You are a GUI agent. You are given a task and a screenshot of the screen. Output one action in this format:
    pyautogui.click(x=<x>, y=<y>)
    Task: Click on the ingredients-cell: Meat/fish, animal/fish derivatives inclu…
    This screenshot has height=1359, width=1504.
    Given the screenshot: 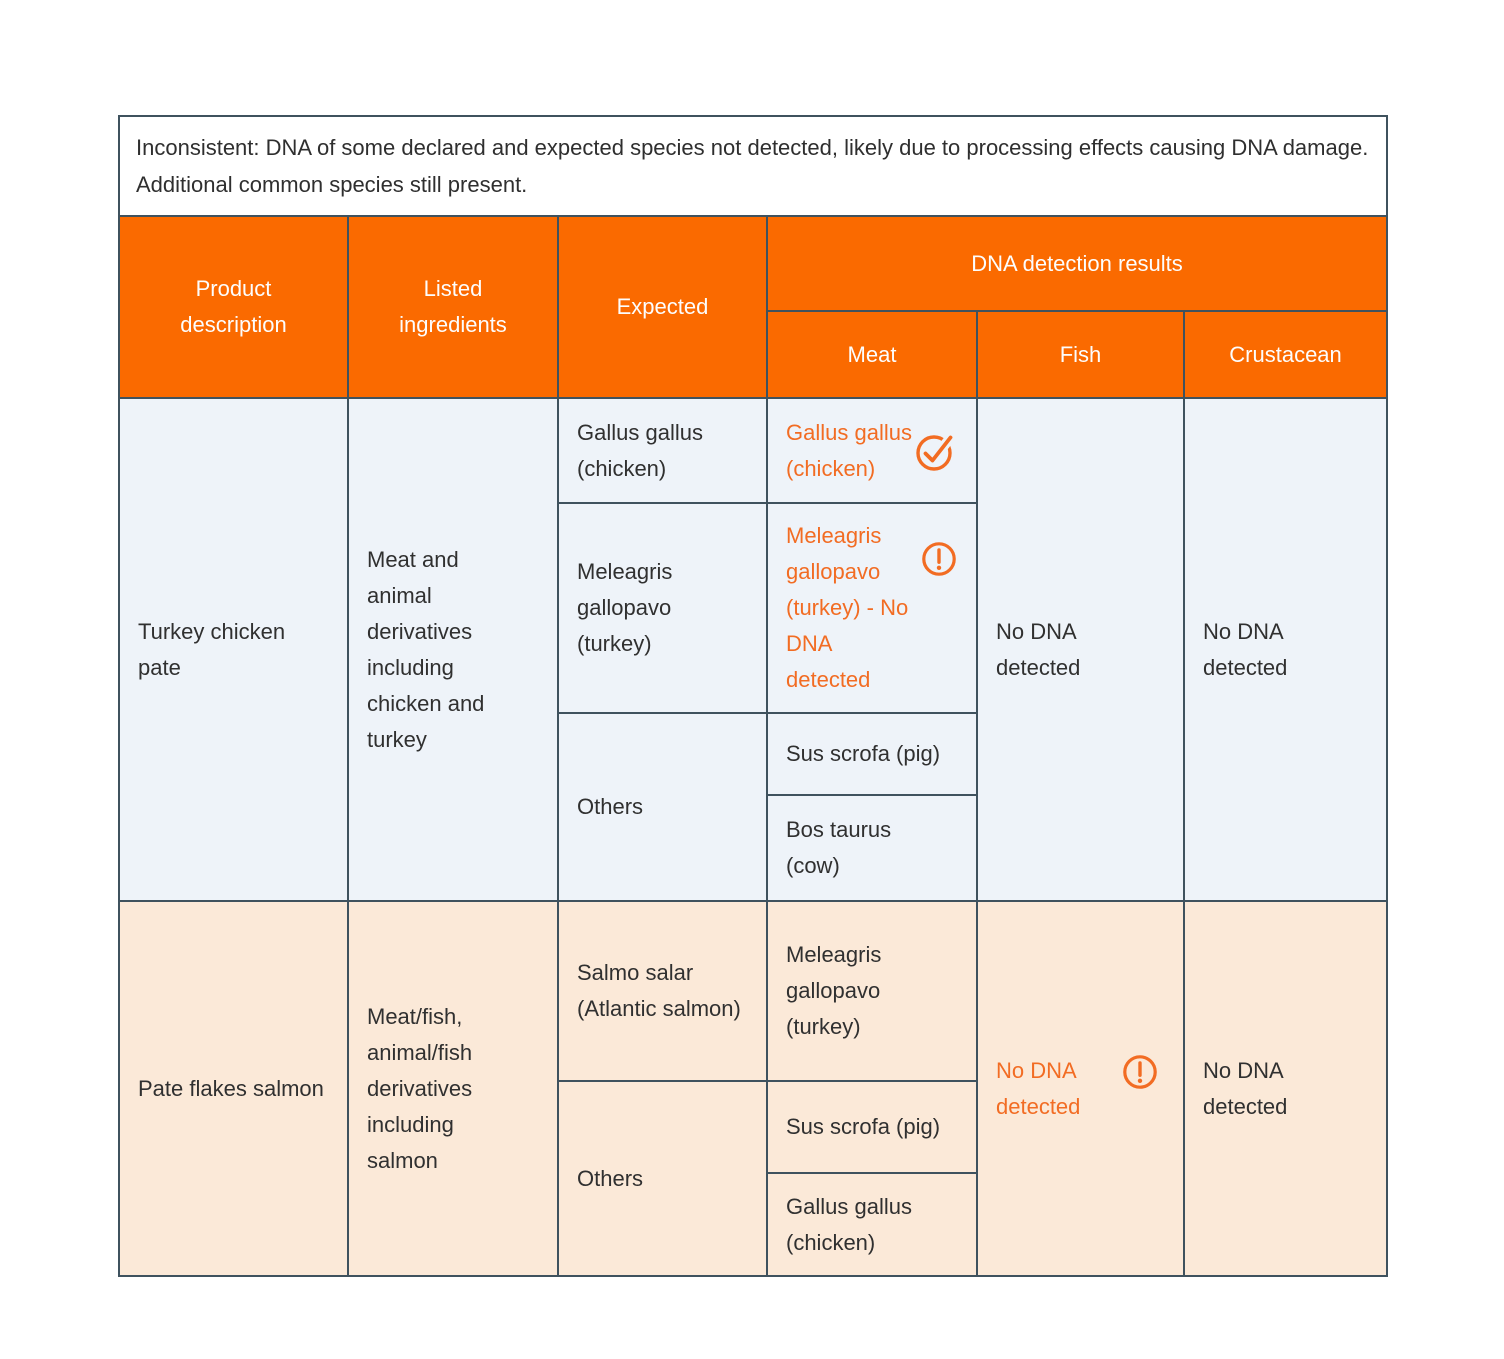 What is the action you would take?
    pyautogui.click(x=453, y=1088)
    